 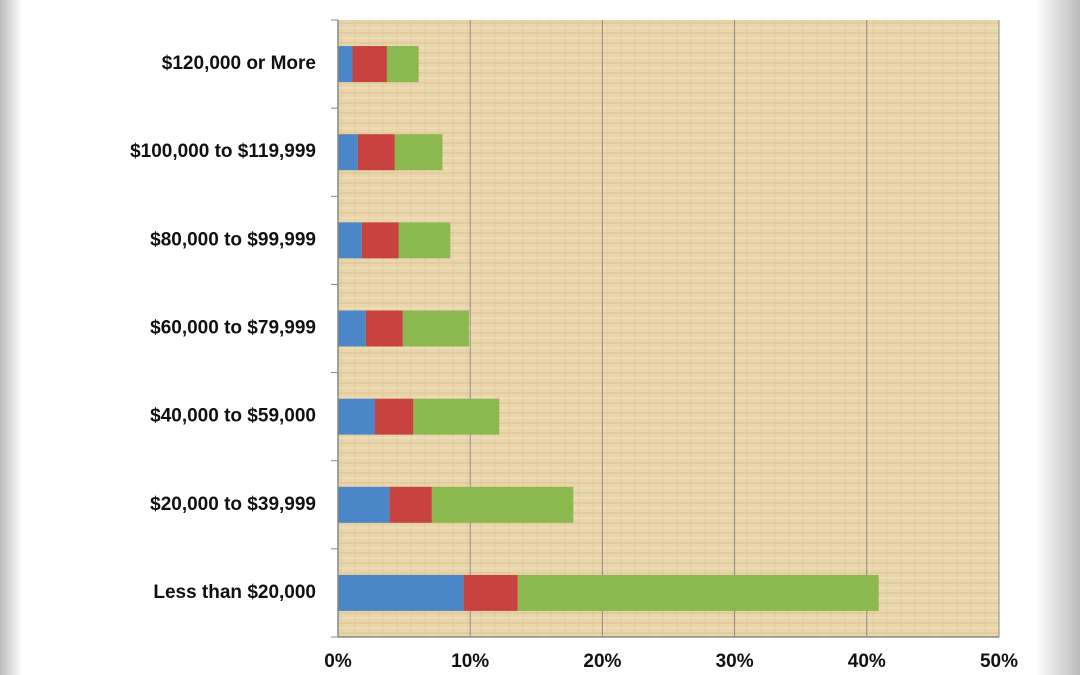 I want to click on x-tick-label: 0%, so click(x=338, y=661).